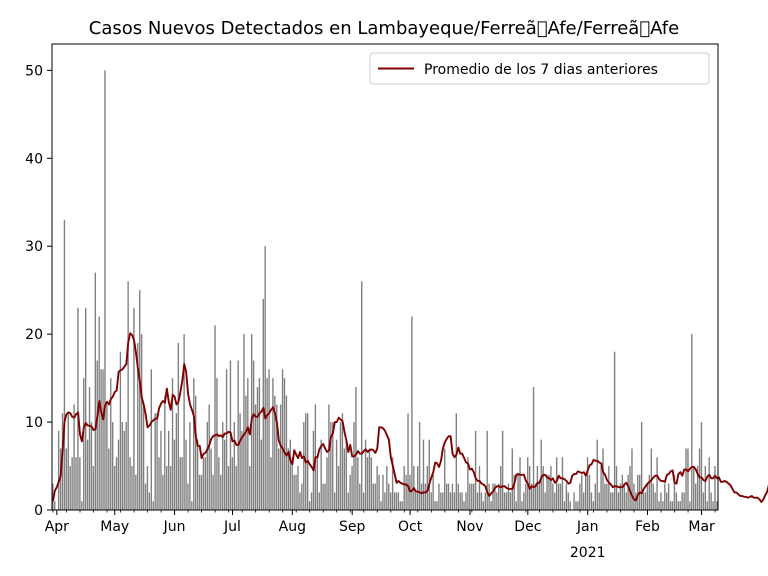 Image resolution: width=768 pixels, height=576 pixels. What do you see at coordinates (292, 527) in the screenshot?
I see `x-tick-label: Aug` at bounding box center [292, 527].